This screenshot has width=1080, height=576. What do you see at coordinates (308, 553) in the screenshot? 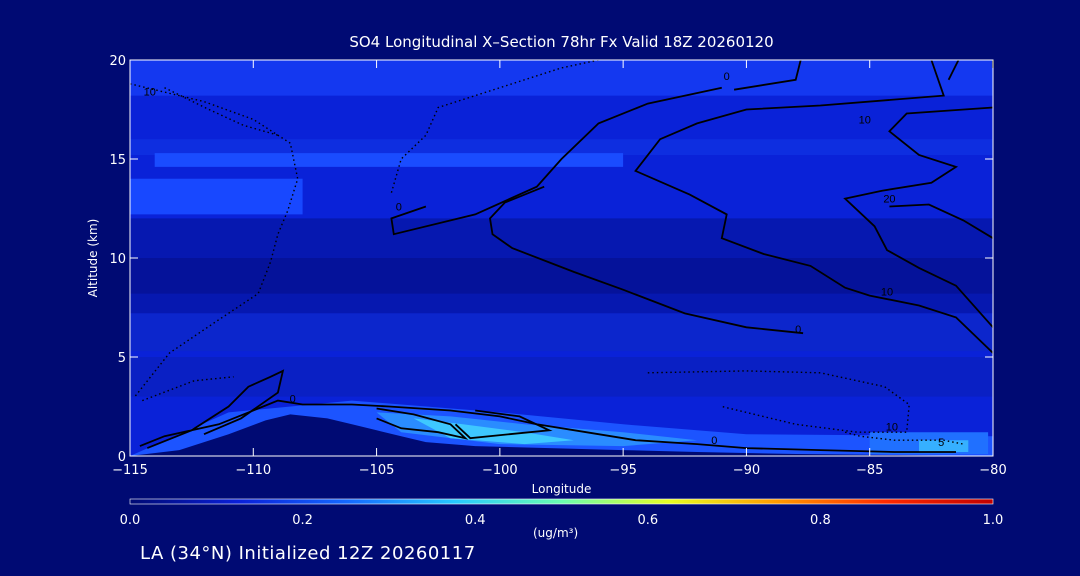
I see `footer-caption: LA (34°N) Initialized 12Z 20260117` at bounding box center [308, 553].